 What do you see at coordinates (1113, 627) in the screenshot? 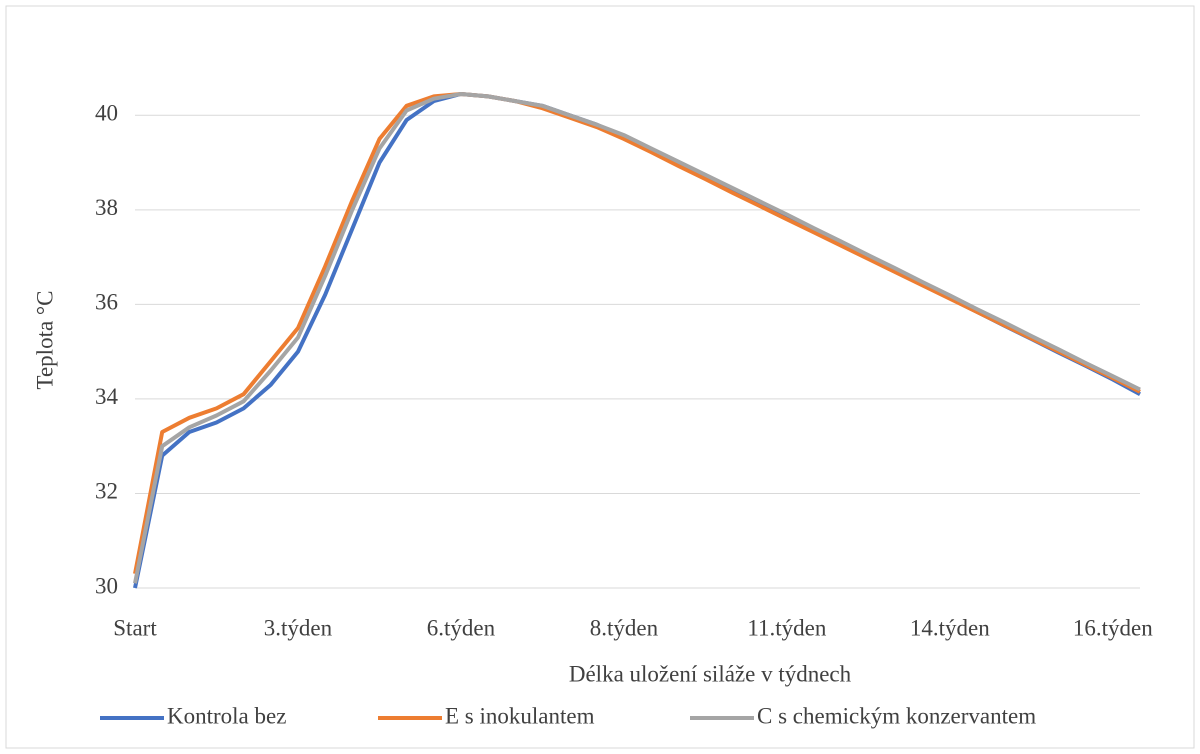
I see `x-tick-label: 16.týden` at bounding box center [1113, 627].